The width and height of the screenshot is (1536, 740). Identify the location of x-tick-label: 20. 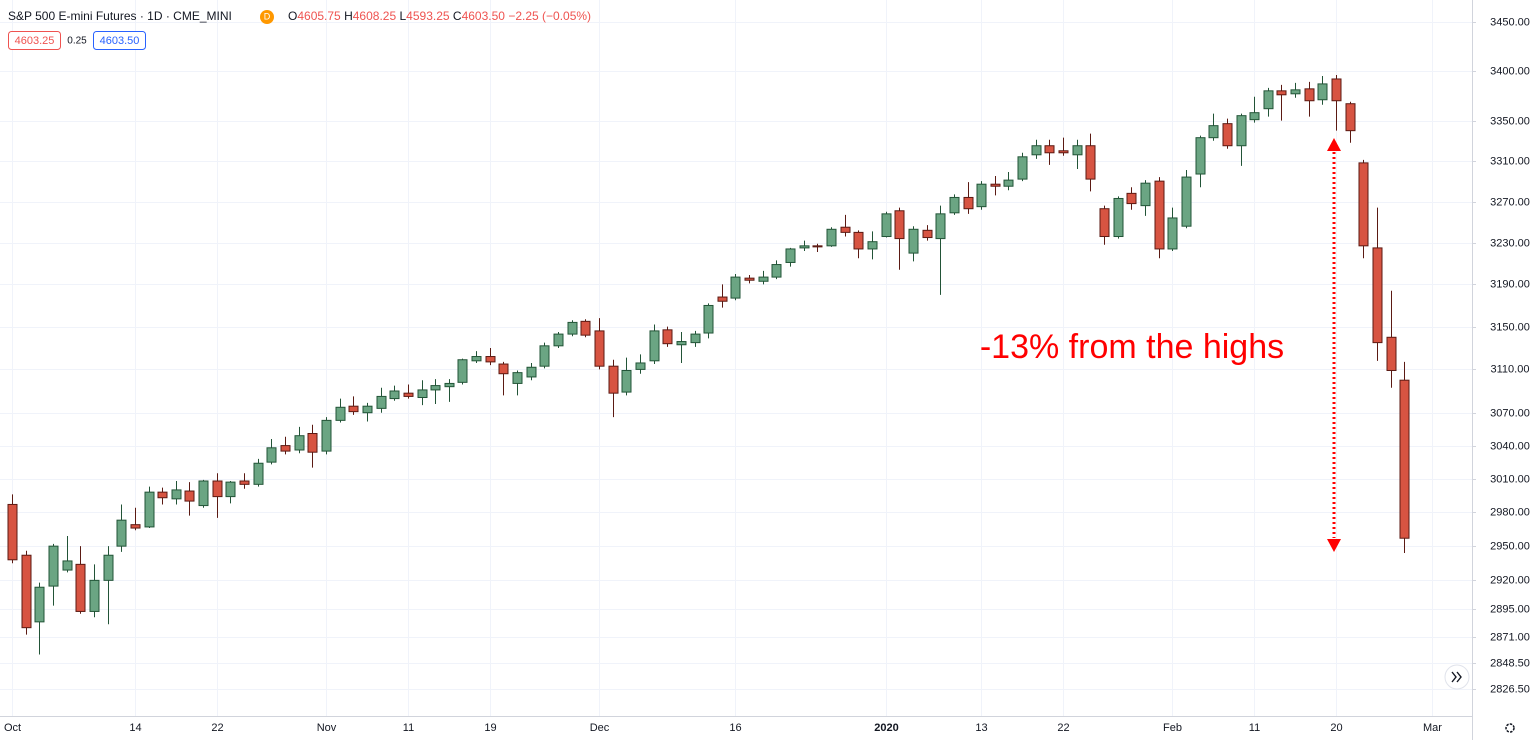
(1336, 728).